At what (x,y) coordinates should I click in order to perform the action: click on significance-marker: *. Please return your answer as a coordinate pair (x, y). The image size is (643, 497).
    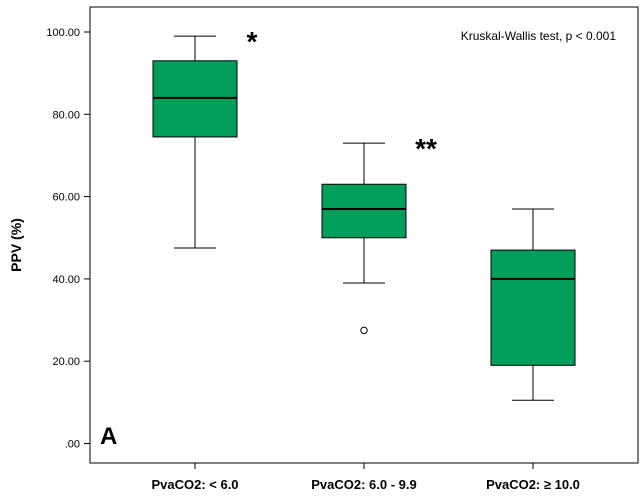
    Looking at the image, I should click on (252, 41).